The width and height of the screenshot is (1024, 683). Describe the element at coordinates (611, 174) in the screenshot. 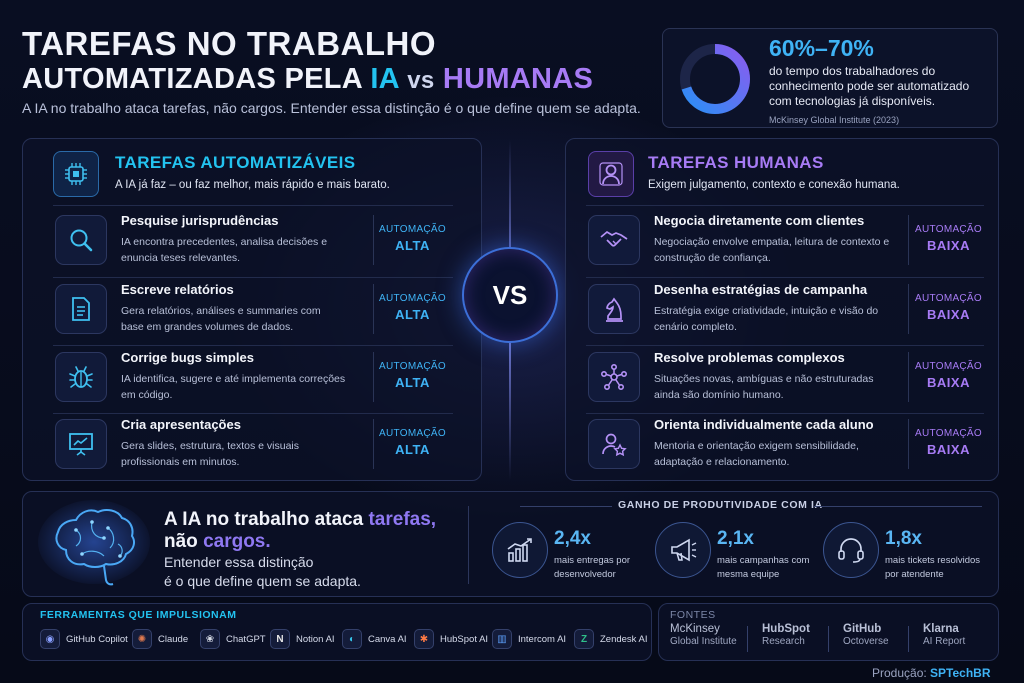

I see `person-icon` at that location.